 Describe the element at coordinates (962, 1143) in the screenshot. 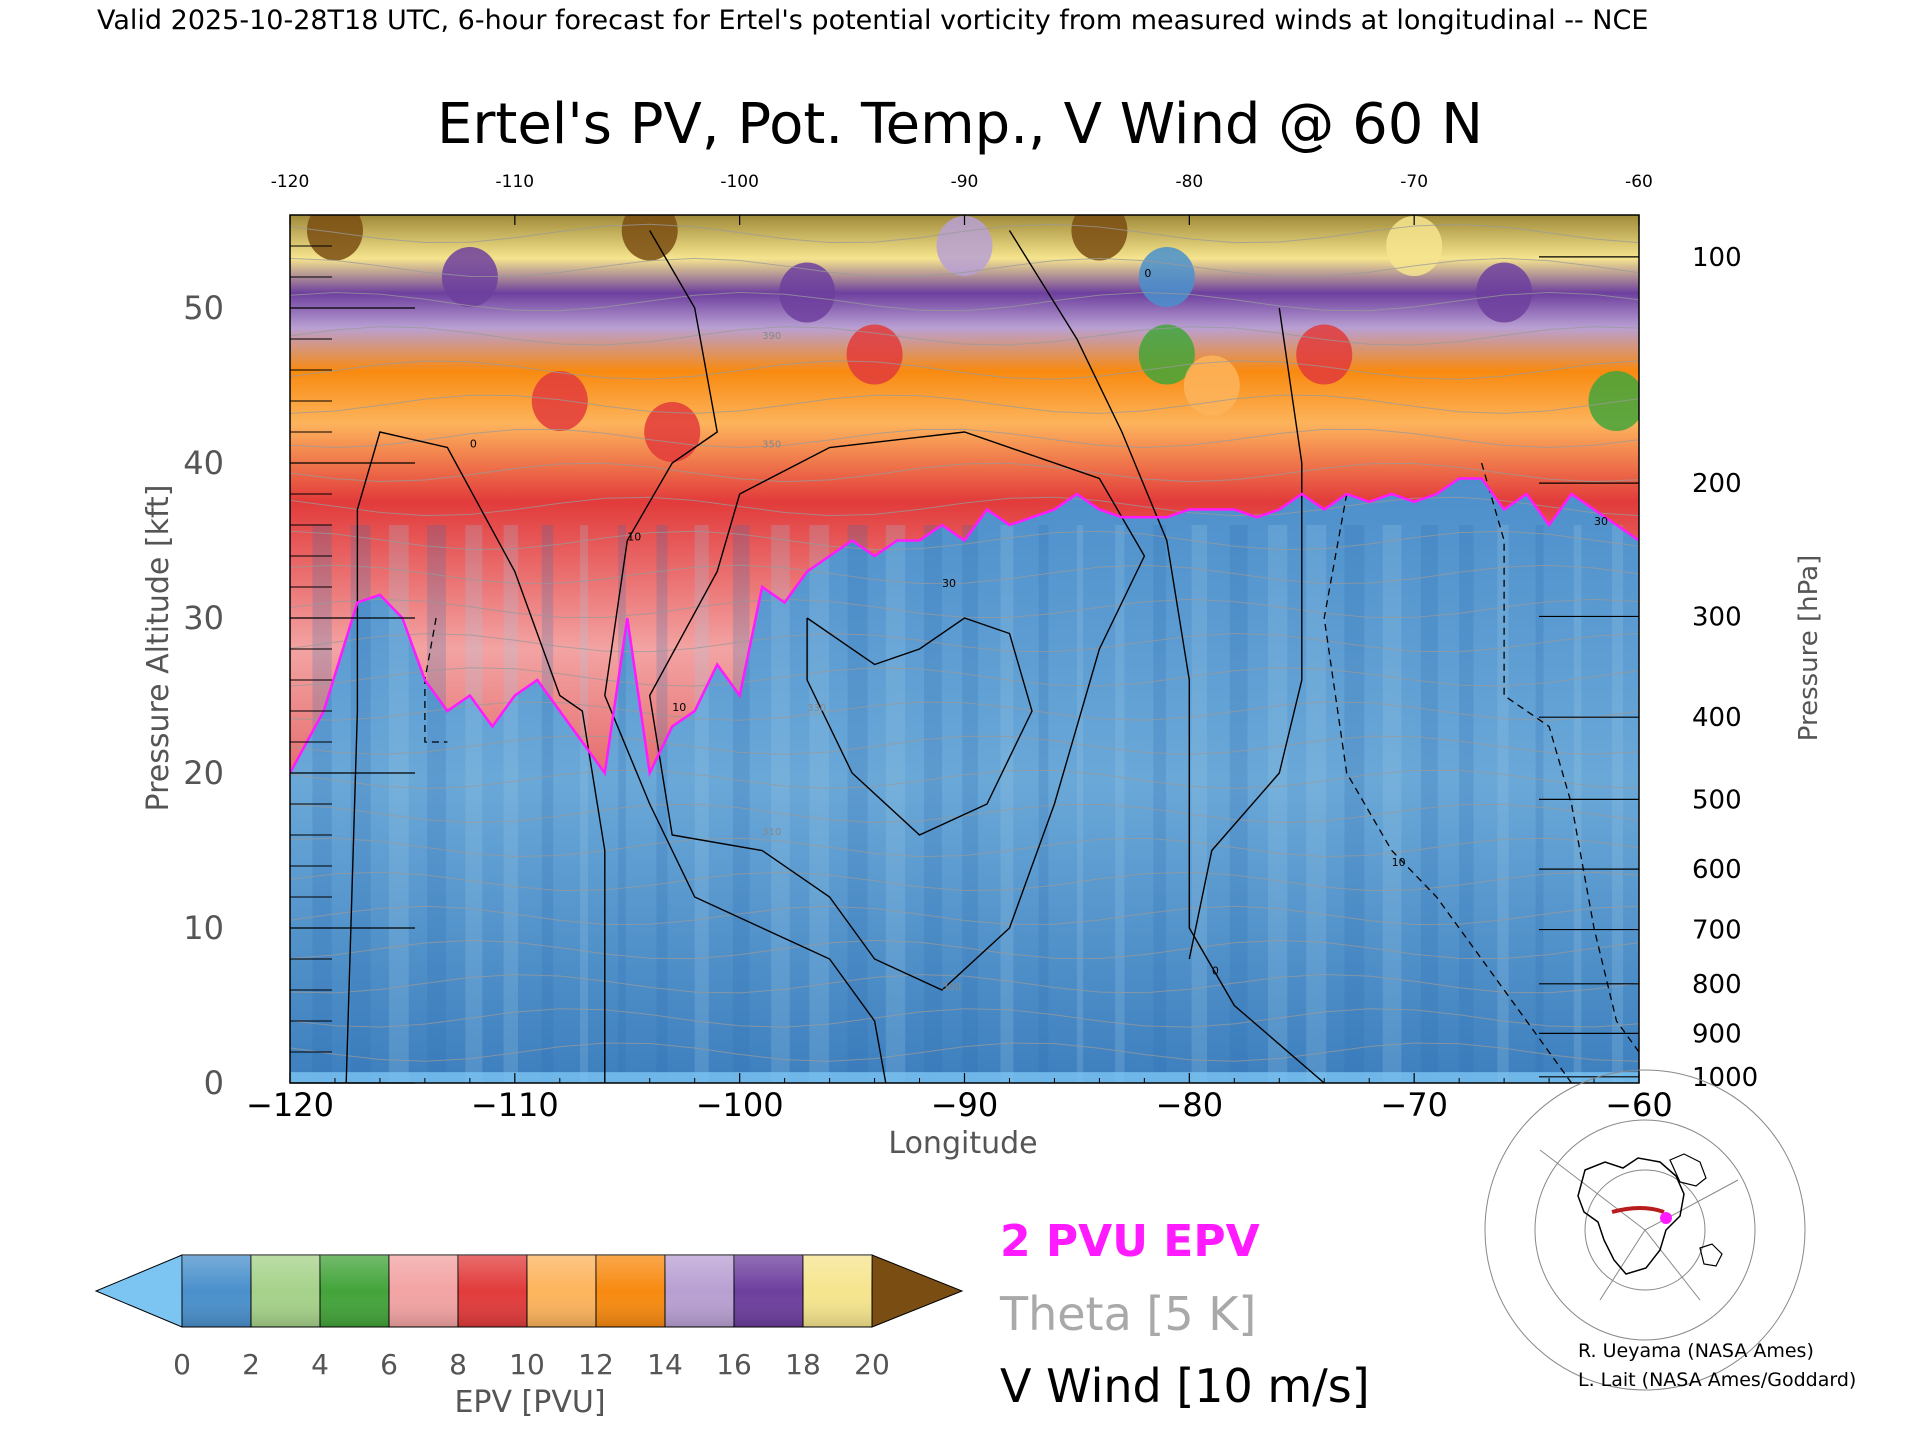

I see `x-axis-label: Longitude` at that location.